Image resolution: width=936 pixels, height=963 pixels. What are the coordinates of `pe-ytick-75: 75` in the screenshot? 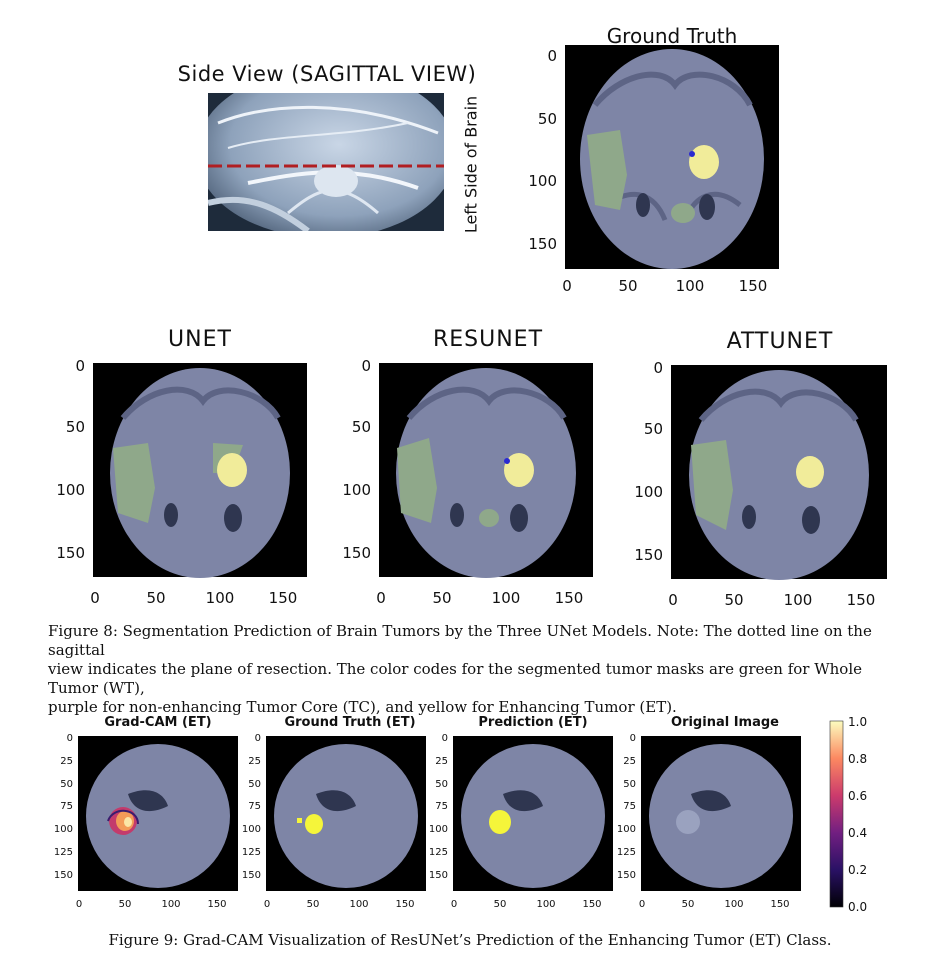 It's located at (441, 806).